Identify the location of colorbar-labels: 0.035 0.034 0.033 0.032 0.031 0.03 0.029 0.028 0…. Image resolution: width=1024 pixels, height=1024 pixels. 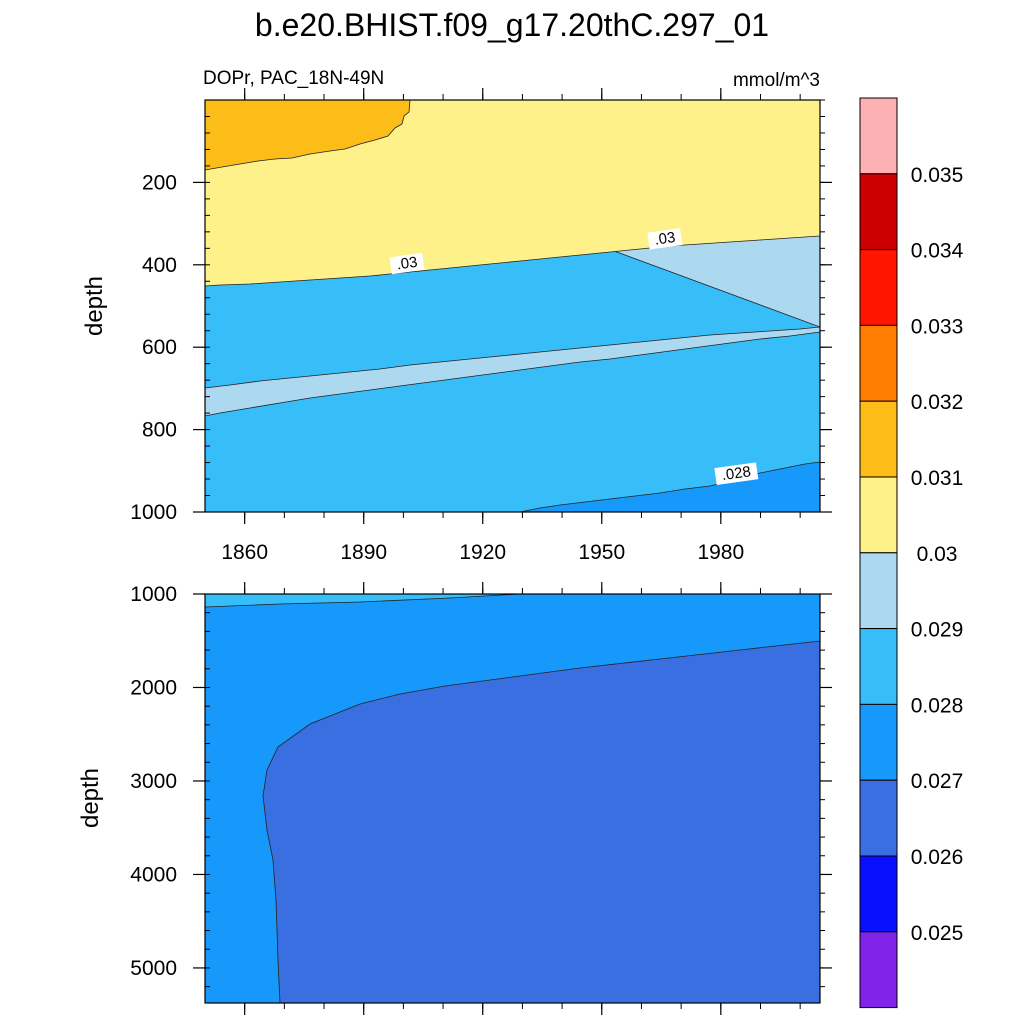
(937, 554).